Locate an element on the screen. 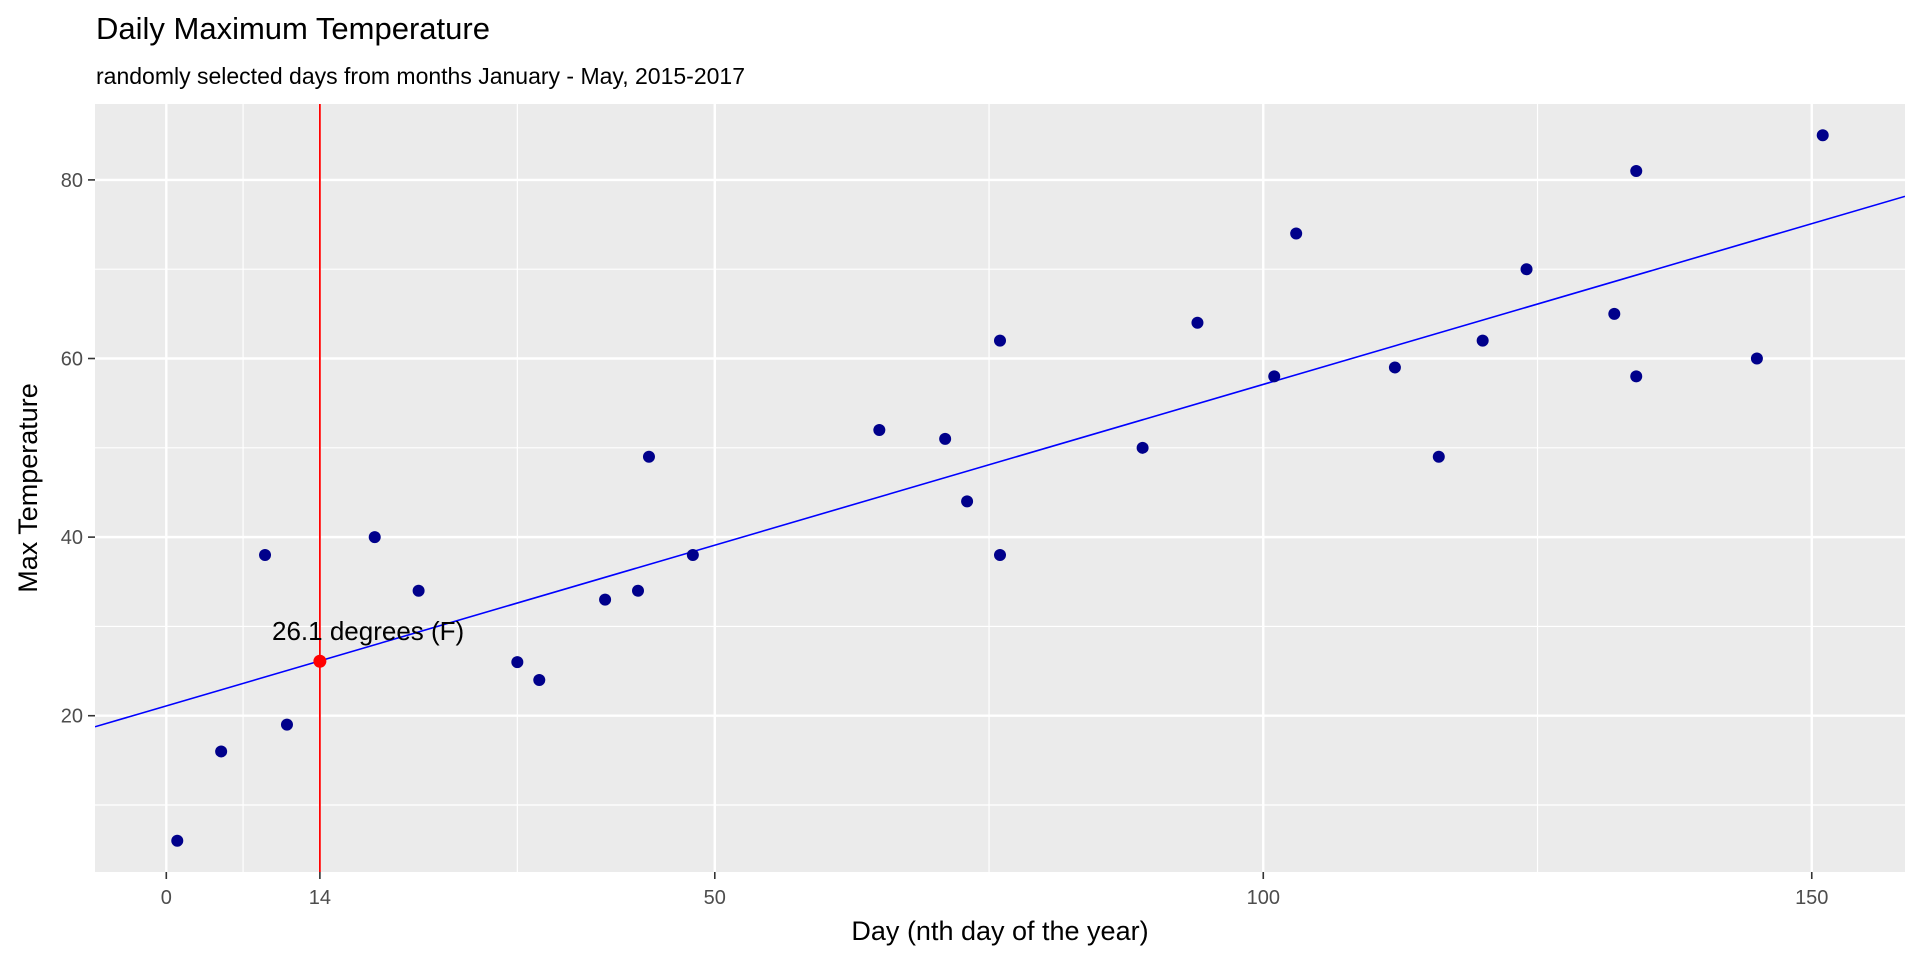  x-tick-label: 50 is located at coordinates (715, 898).